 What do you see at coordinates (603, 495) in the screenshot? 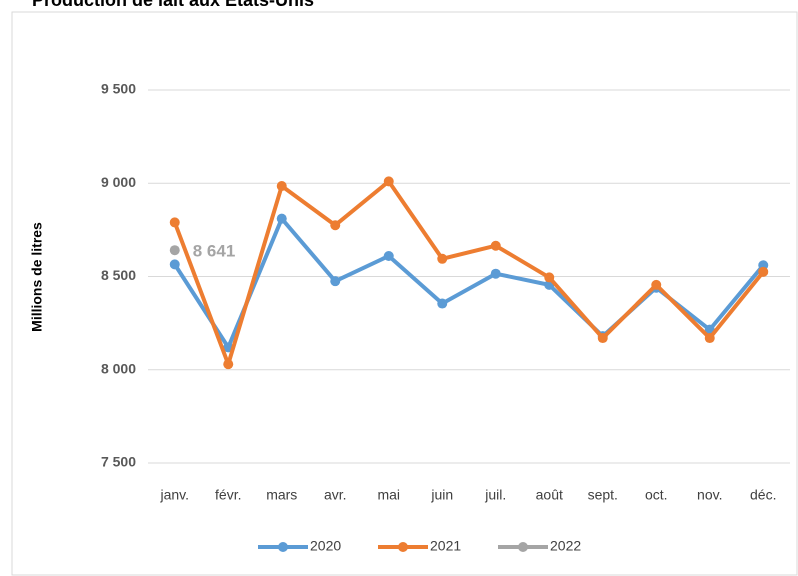
I see `x-tick-label: sept.` at bounding box center [603, 495].